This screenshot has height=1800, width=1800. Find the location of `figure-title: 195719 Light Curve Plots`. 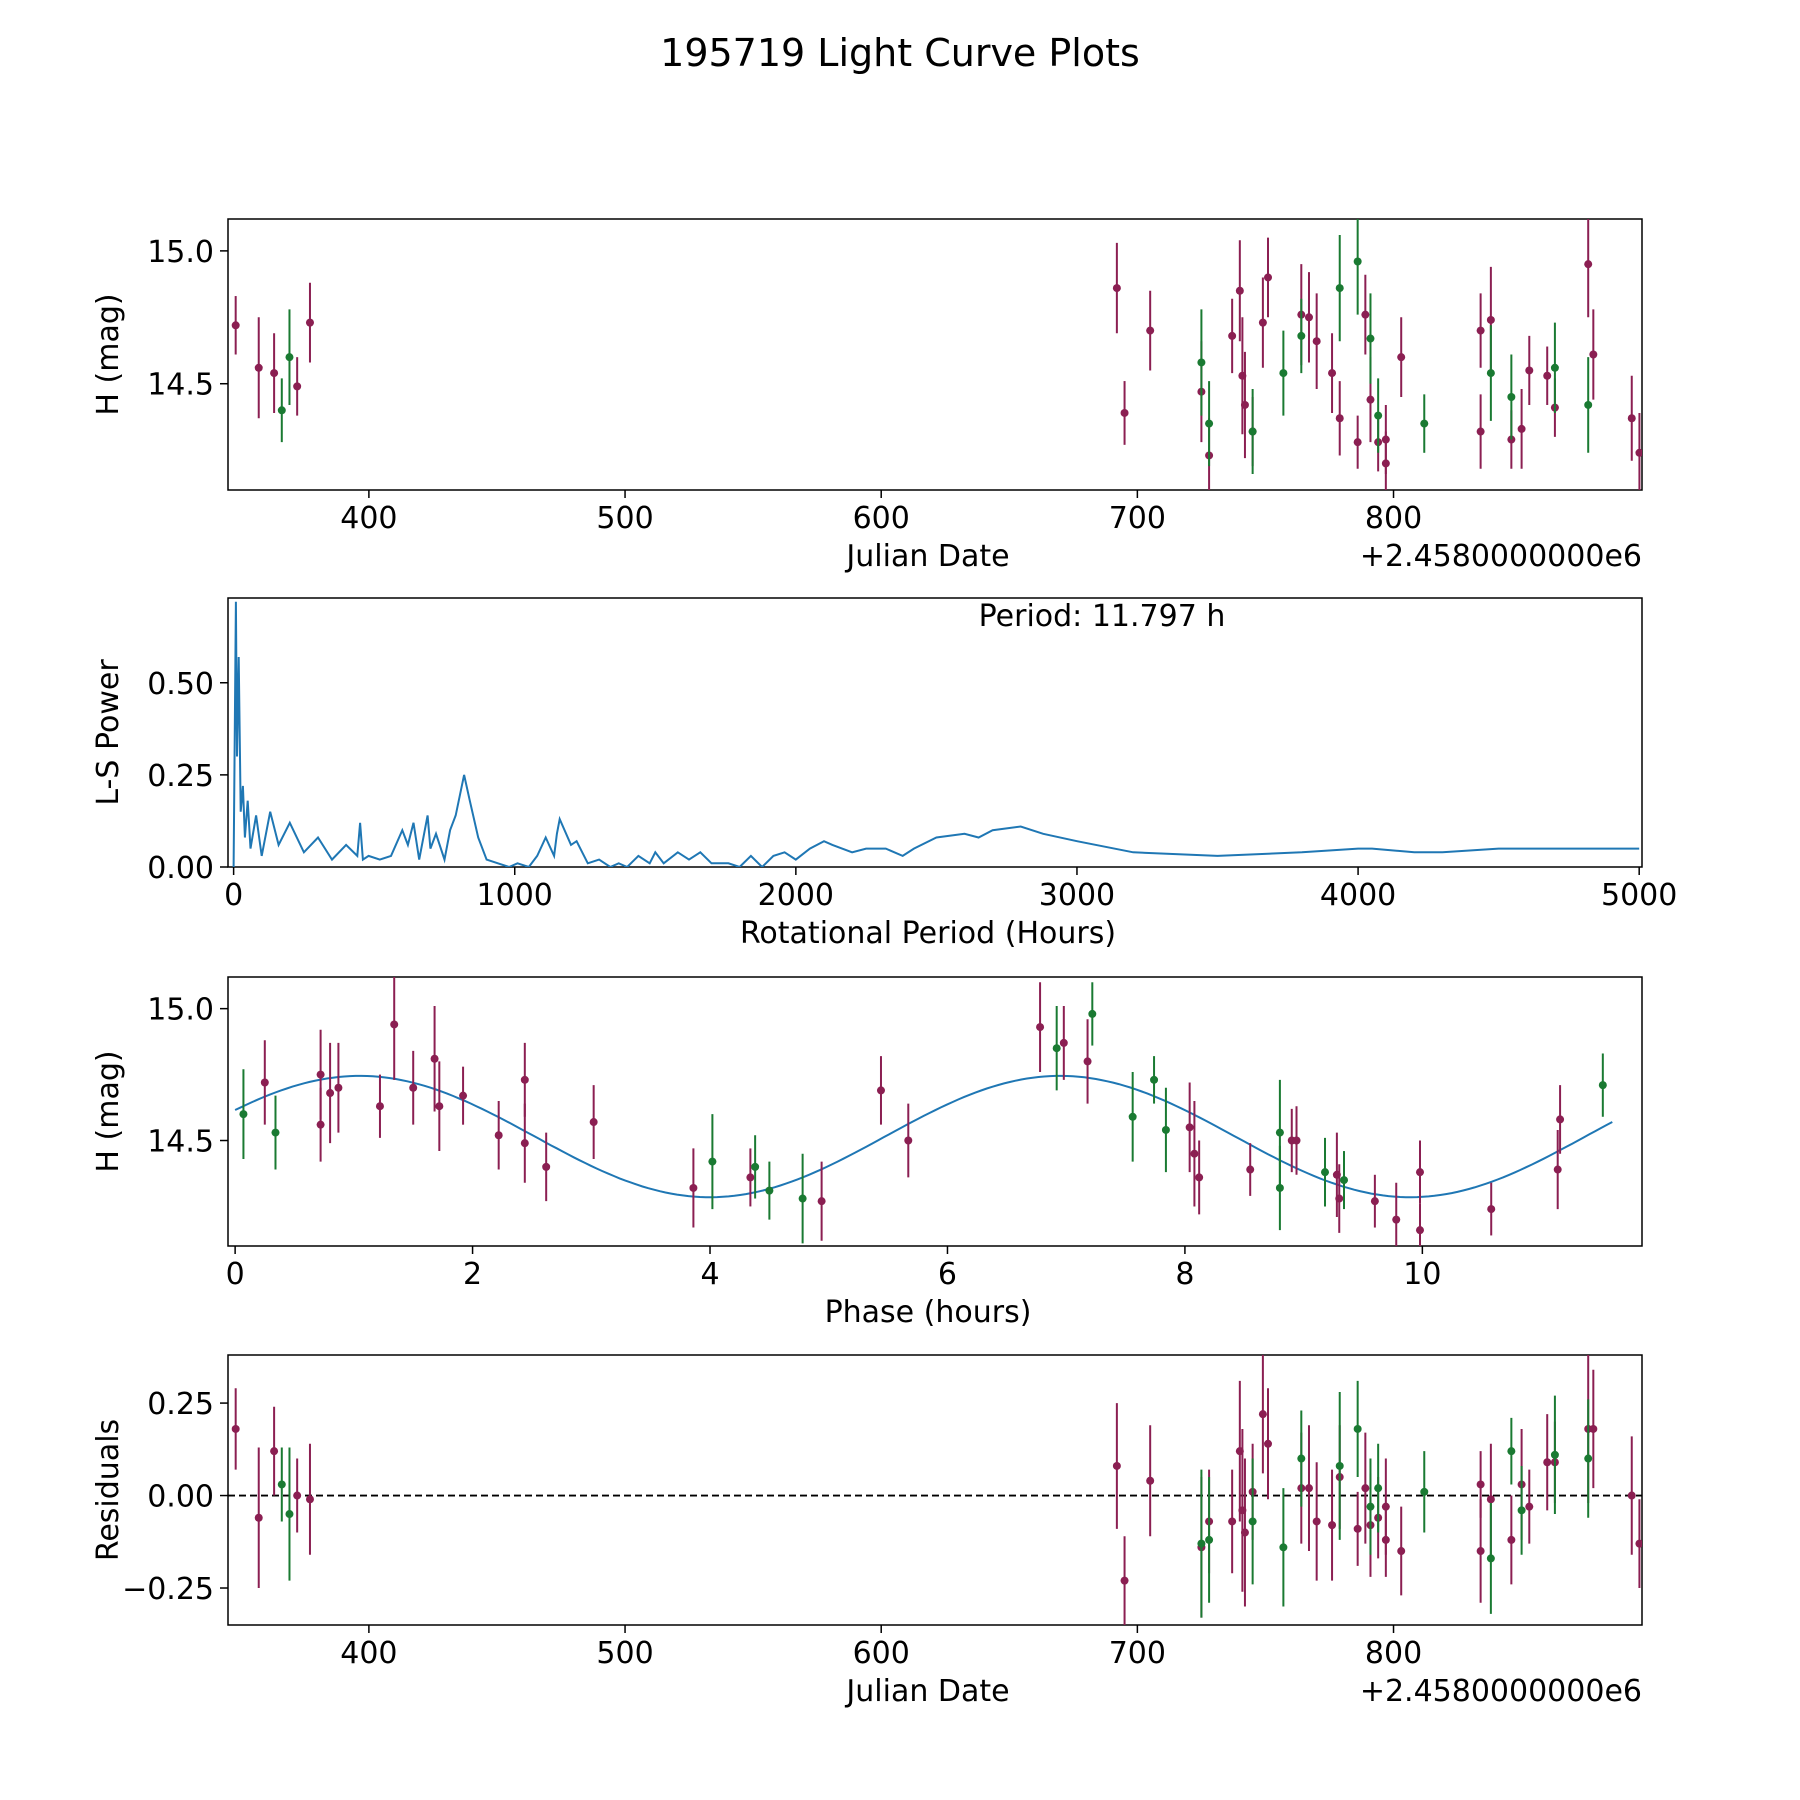

figure-title: 195719 Light Curve Plots is located at coordinates (900, 53).